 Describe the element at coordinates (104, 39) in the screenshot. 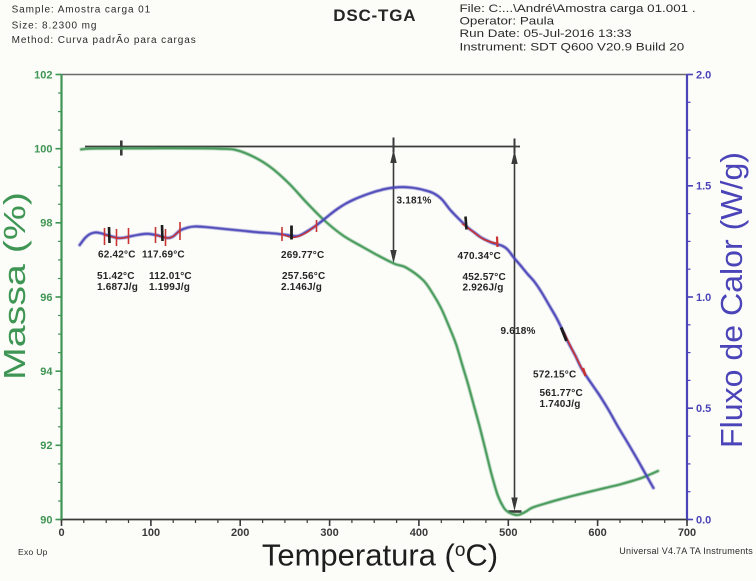

I see `svg-text:Method: Curva padrÃo para carg: Method: Curva padrÃo para cargas` at that location.